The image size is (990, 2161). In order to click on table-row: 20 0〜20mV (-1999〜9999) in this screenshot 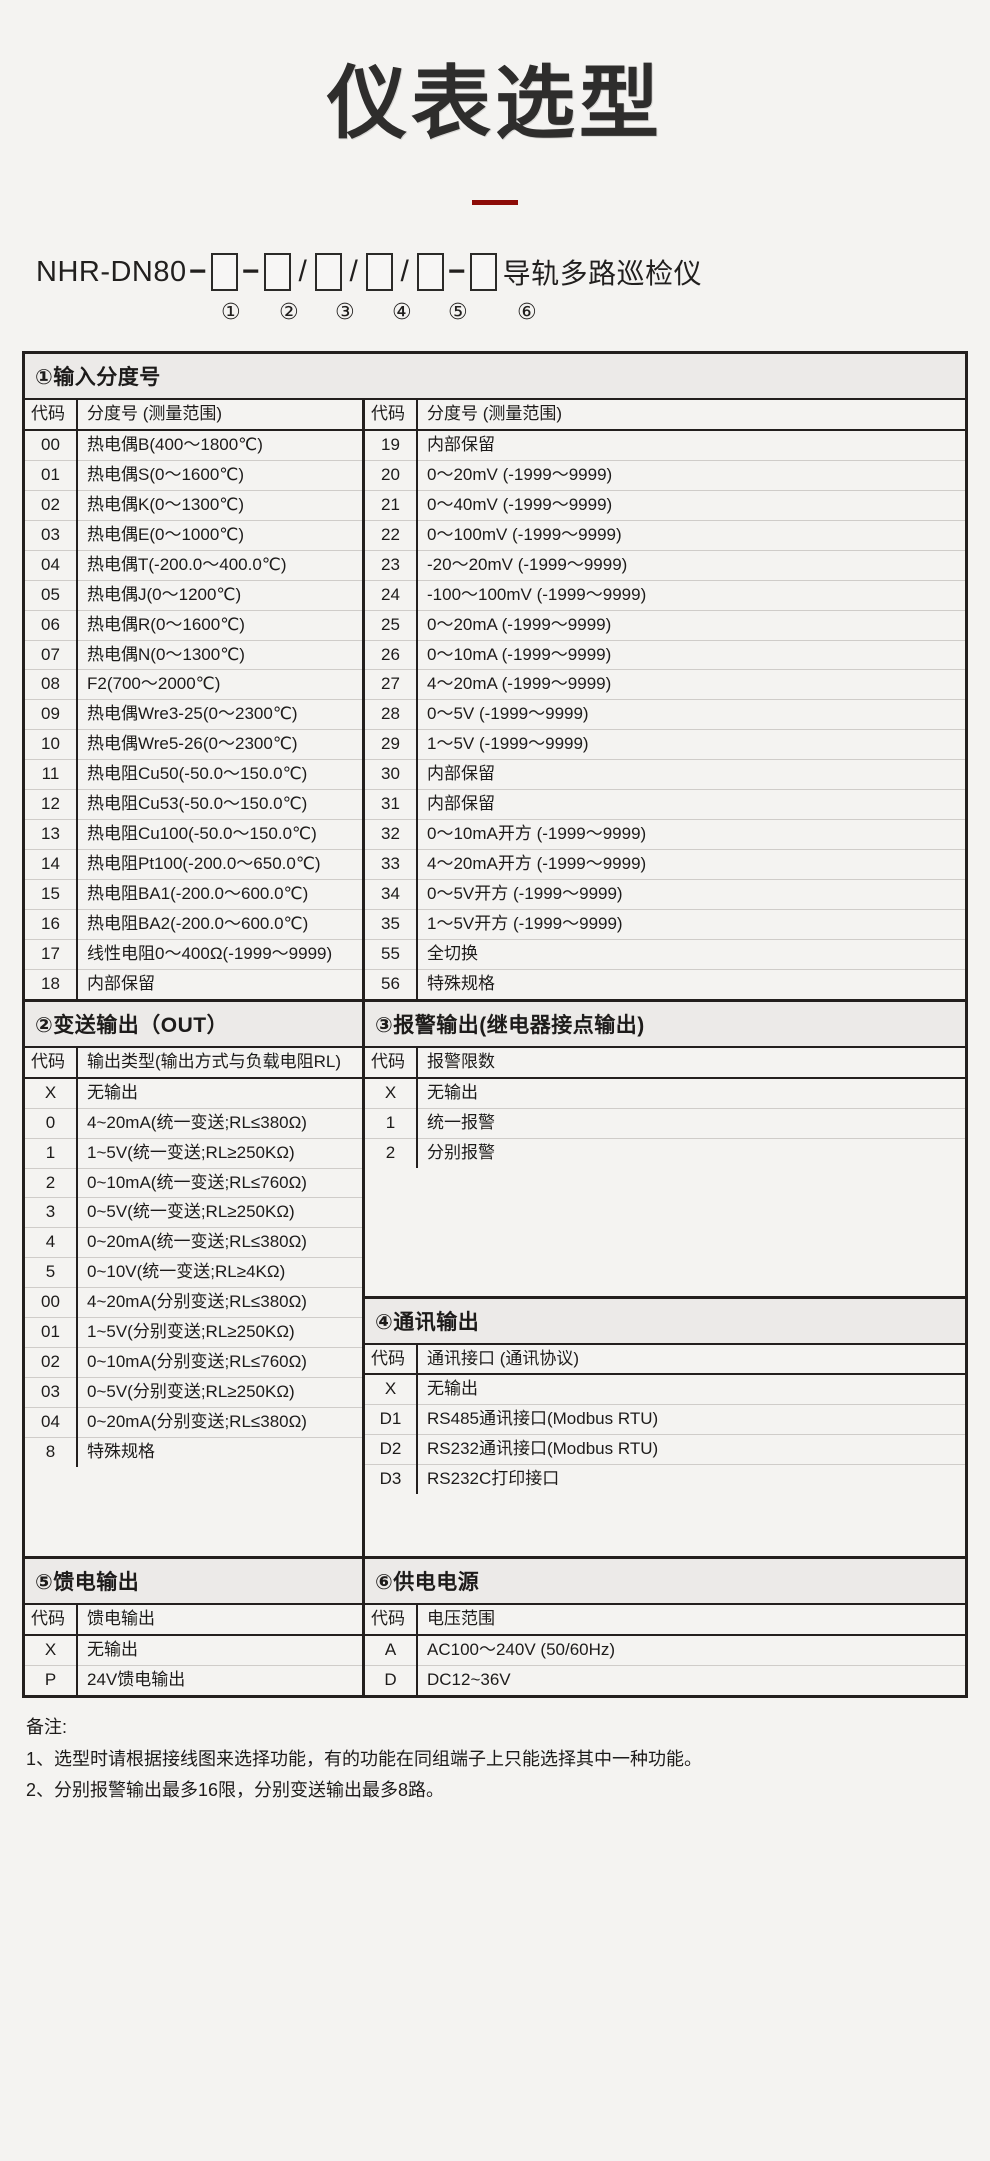, I will do `click(665, 475)`.